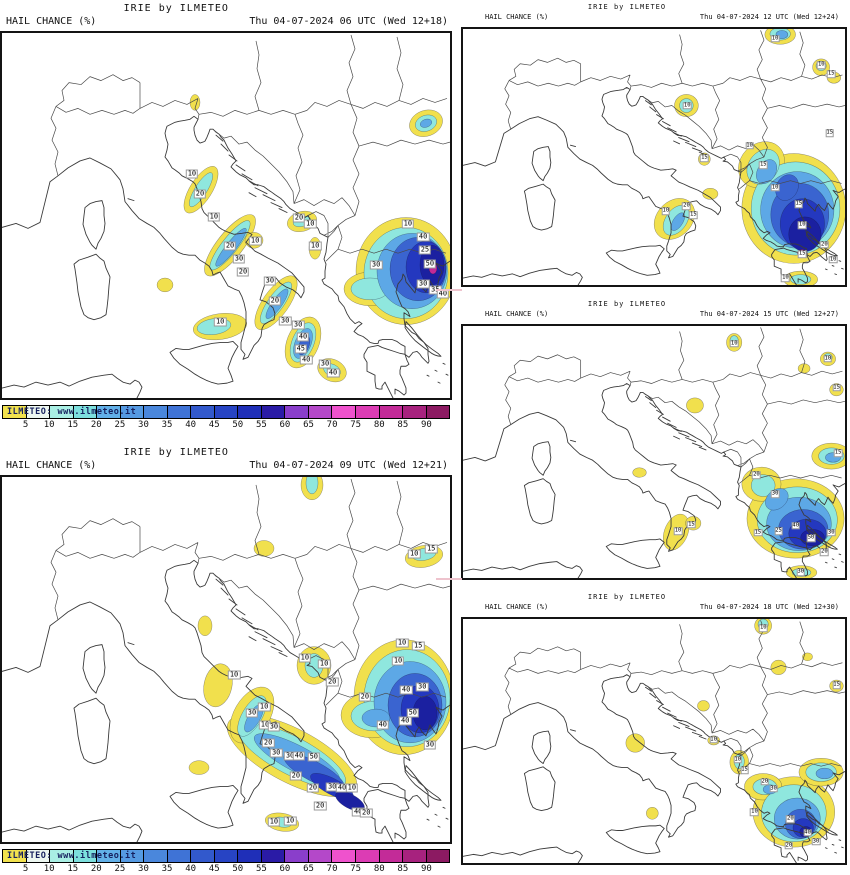 The image size is (850, 875). Describe the element at coordinates (426, 869) in the screenshot. I see `colorbar-tick: 90` at that location.